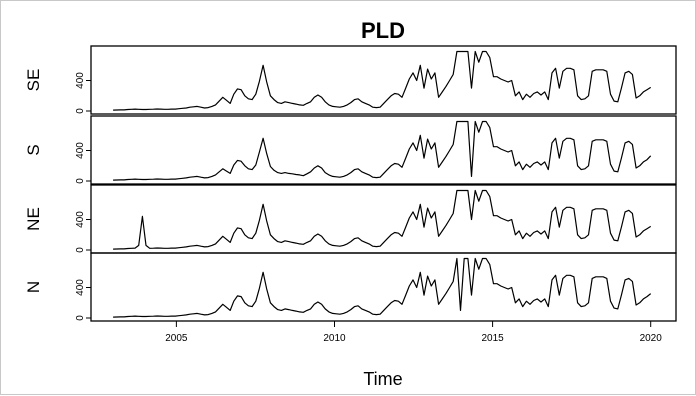 This screenshot has width=696, height=396. I want to click on x-axis-label: Time, so click(382, 379).